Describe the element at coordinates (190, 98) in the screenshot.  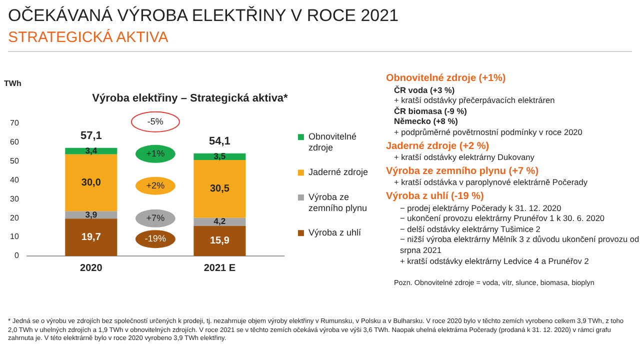
I see `chart-title: Výroba elektřiny – Strategická aktiva*` at that location.